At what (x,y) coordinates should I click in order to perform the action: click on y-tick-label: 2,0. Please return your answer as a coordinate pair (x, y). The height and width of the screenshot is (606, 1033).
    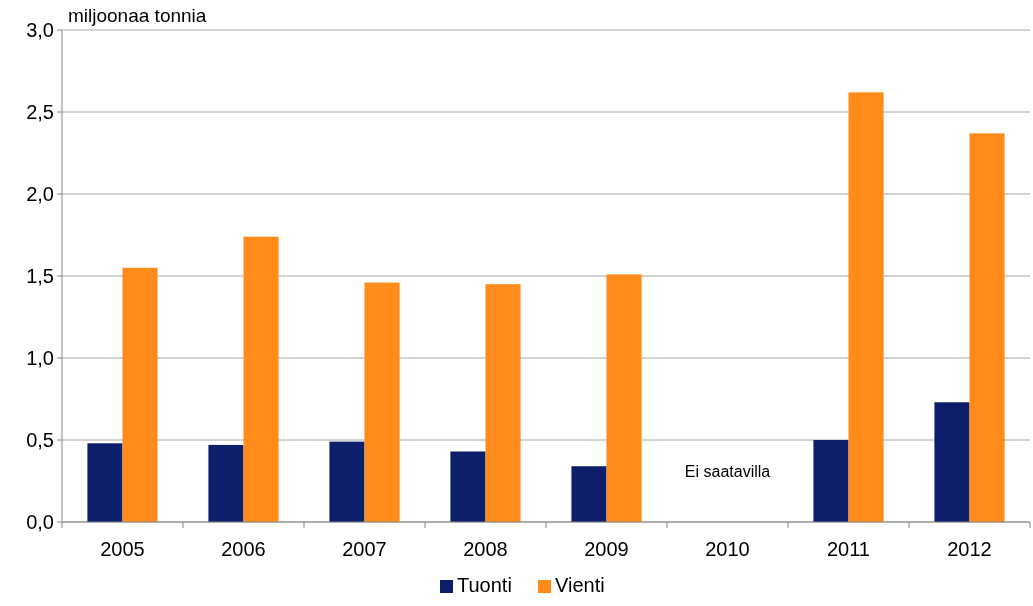
    Looking at the image, I should click on (40, 194).